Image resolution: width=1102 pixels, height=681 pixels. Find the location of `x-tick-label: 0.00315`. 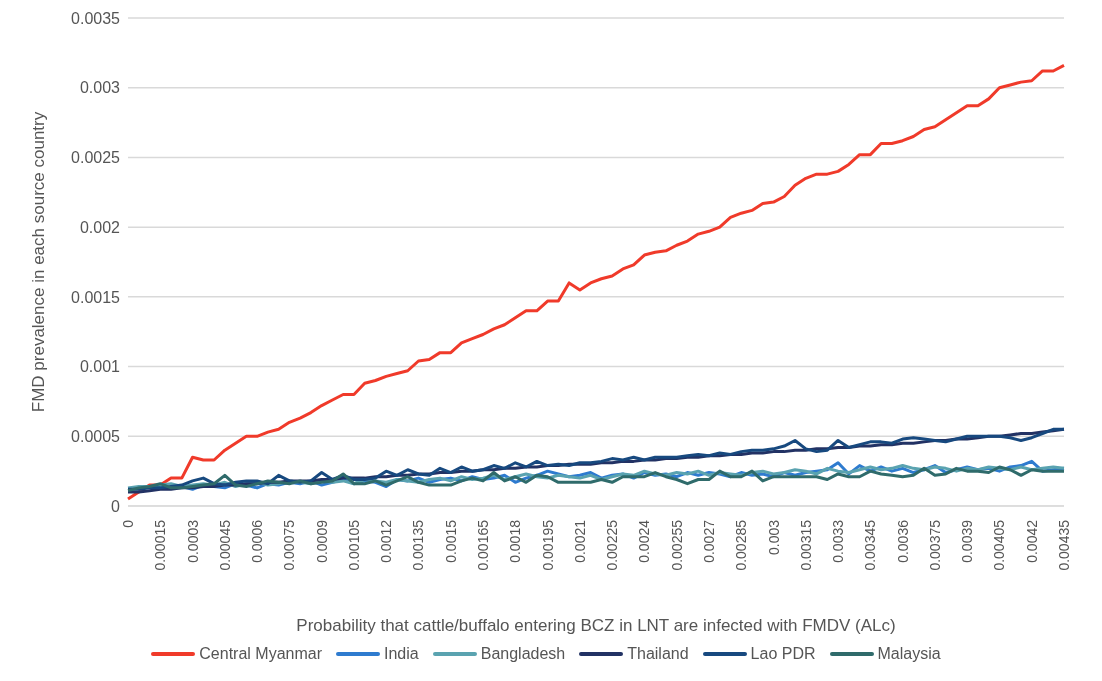

x-tick-label: 0.00315 is located at coordinates (805, 545).